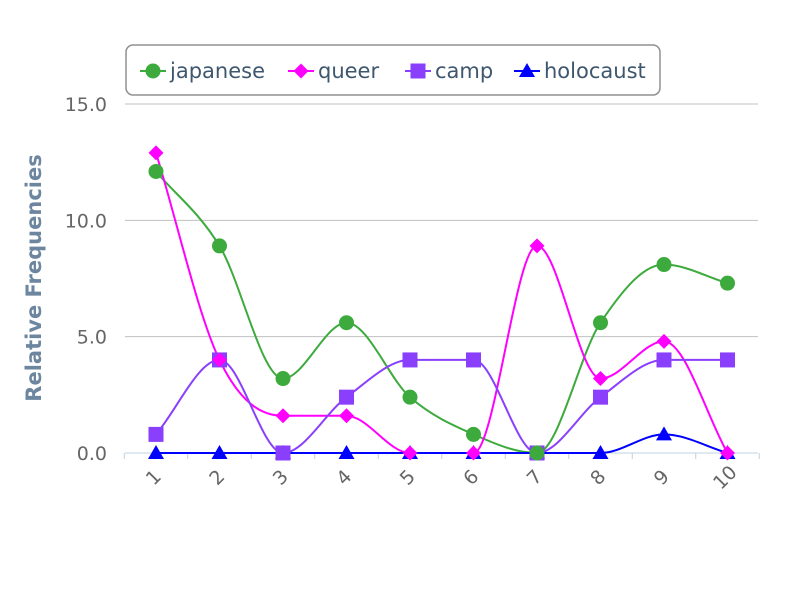 Image resolution: width=800 pixels, height=598 pixels. What do you see at coordinates (281, 478) in the screenshot?
I see `x-tick-label: 3` at bounding box center [281, 478].